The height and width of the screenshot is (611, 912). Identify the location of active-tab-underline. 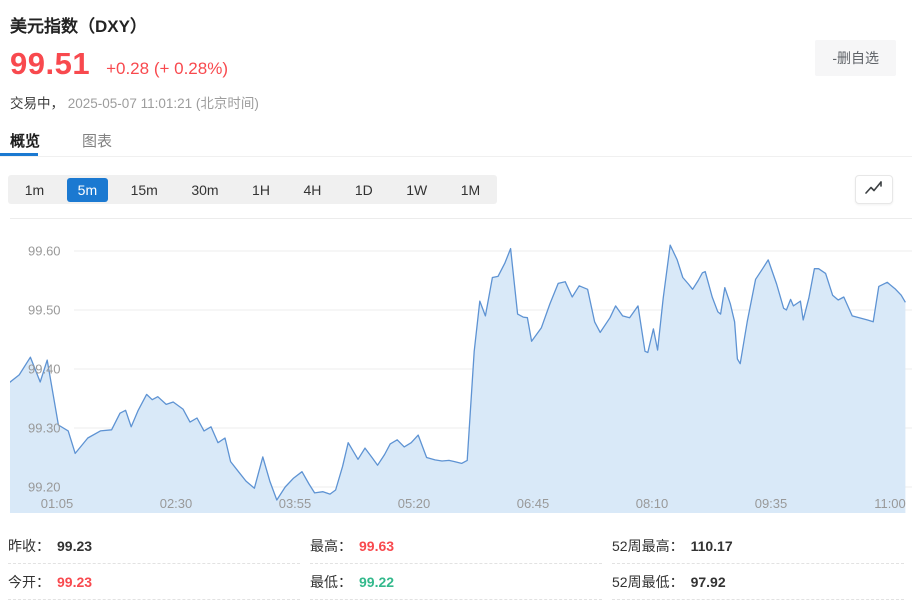
(19, 155).